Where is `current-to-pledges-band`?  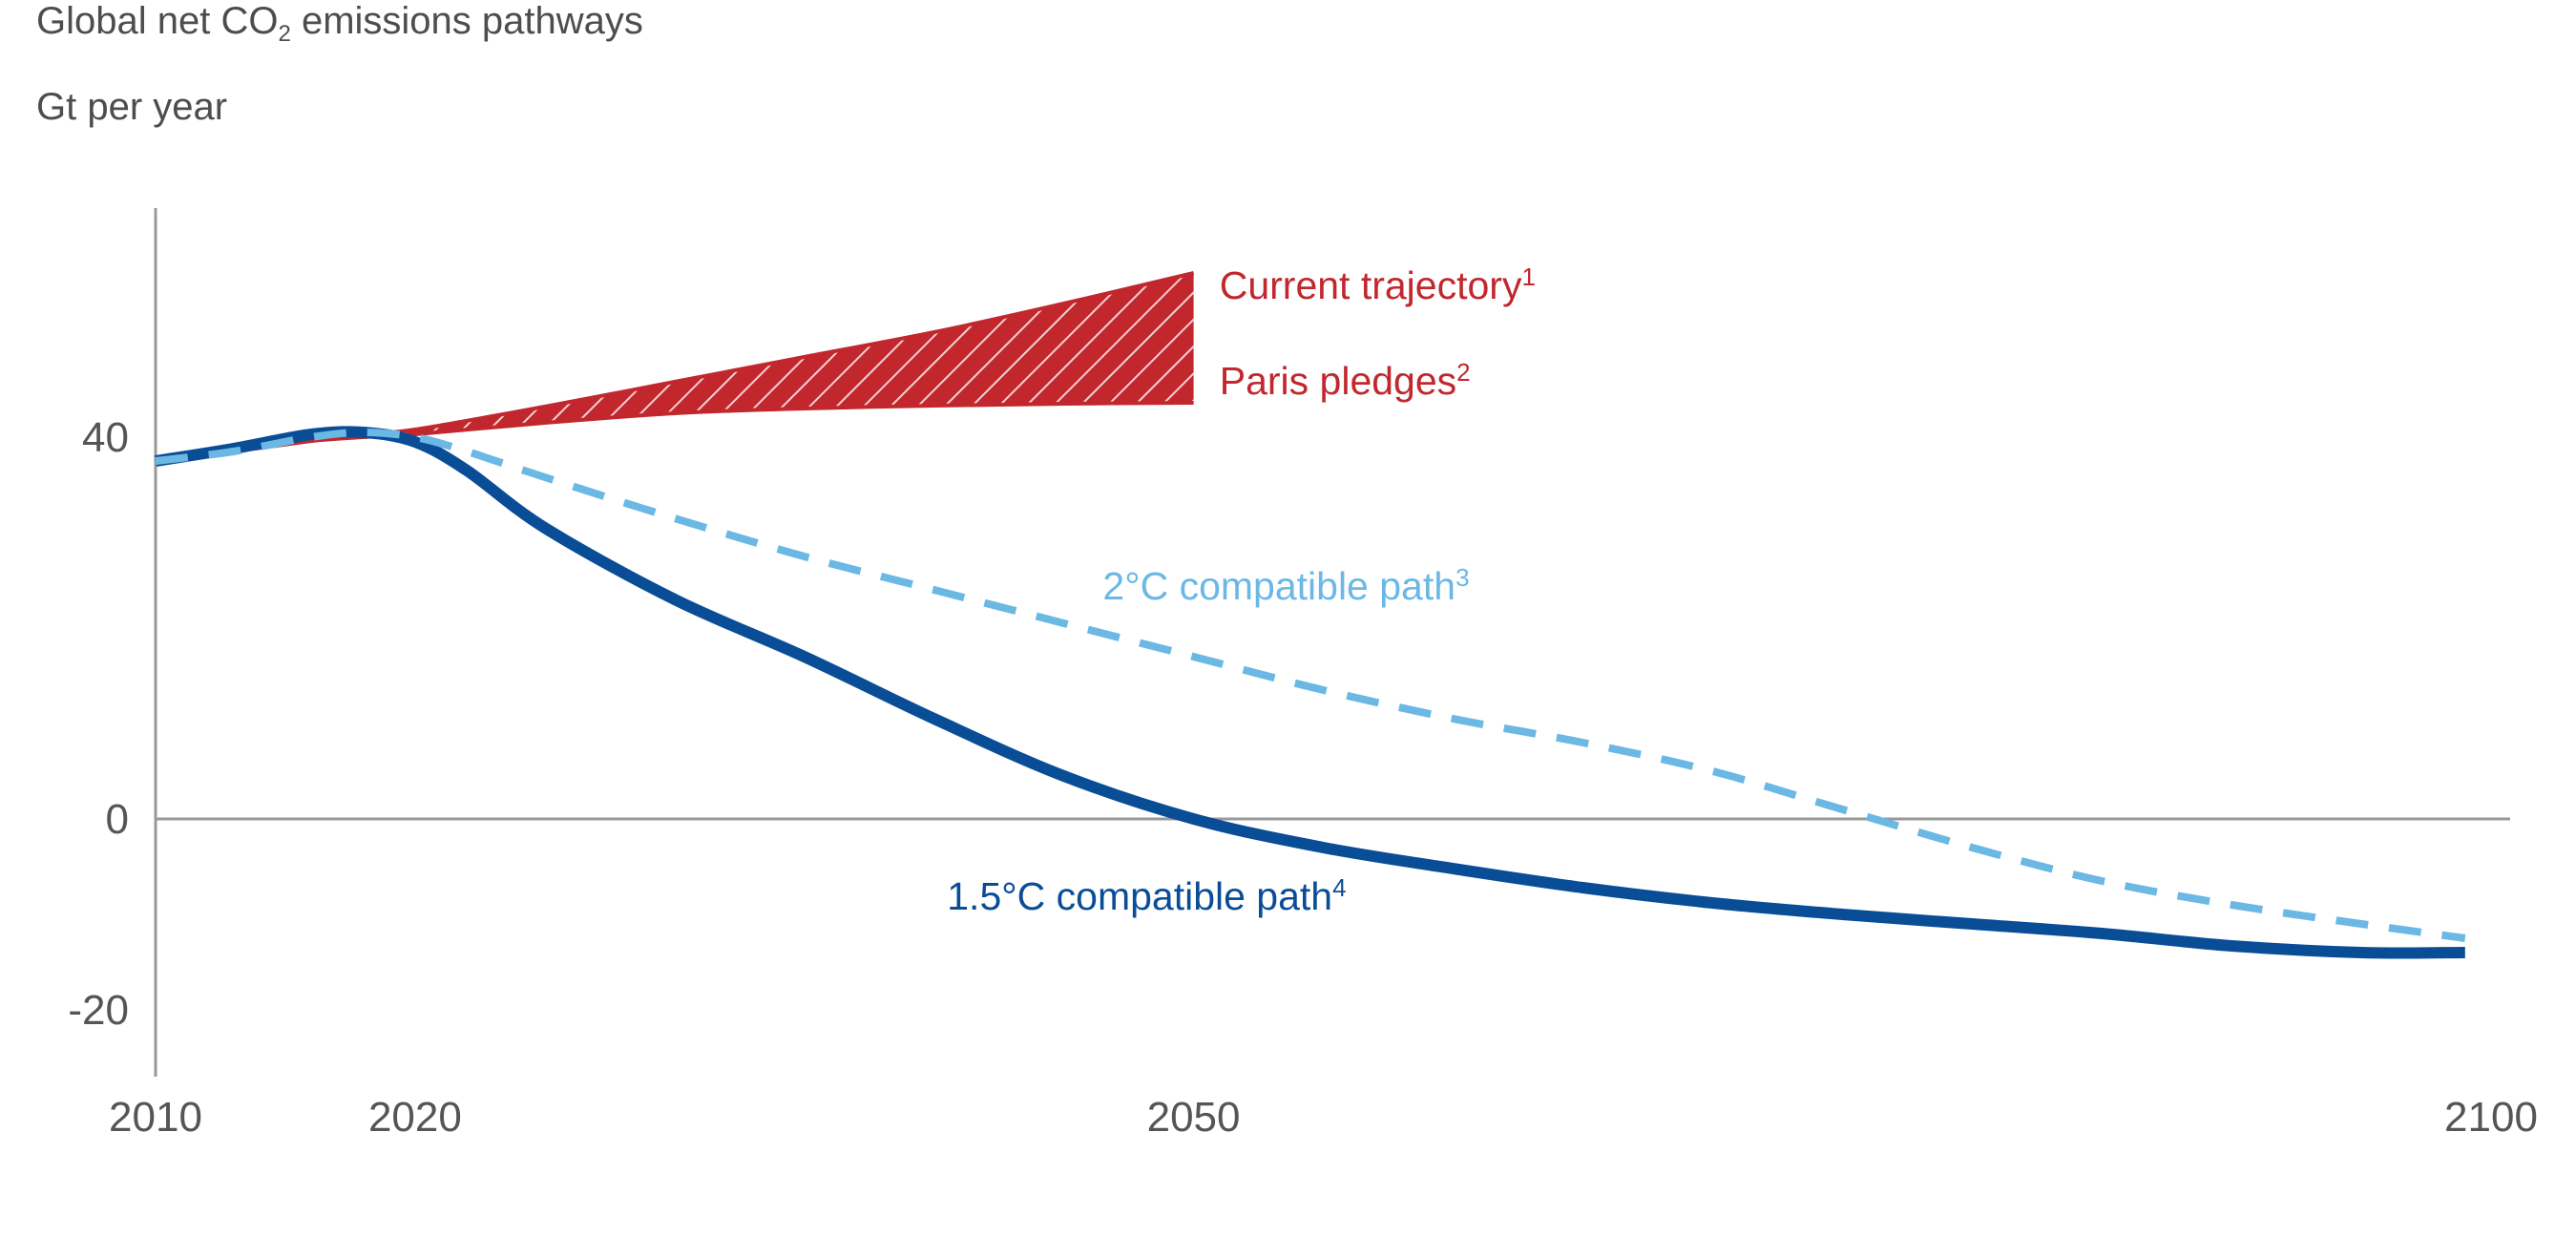
current-to-pledges-band is located at coordinates (675, 367).